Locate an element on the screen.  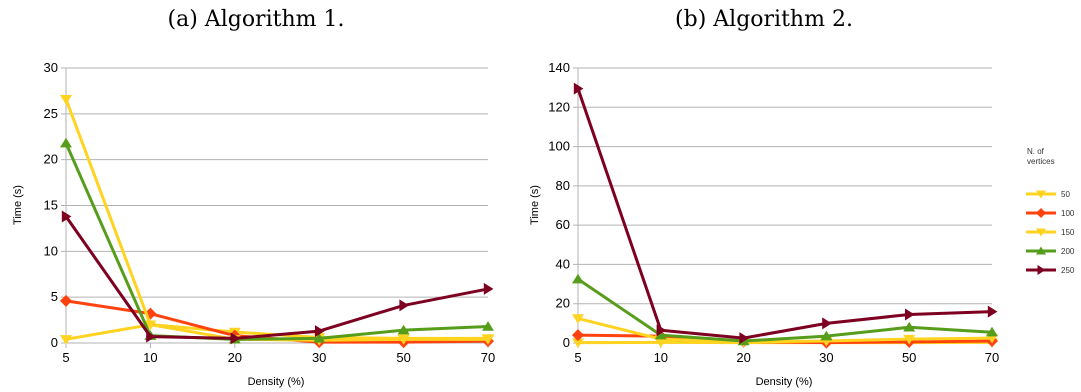
legend-label-200: 200 is located at coordinates (1068, 251).